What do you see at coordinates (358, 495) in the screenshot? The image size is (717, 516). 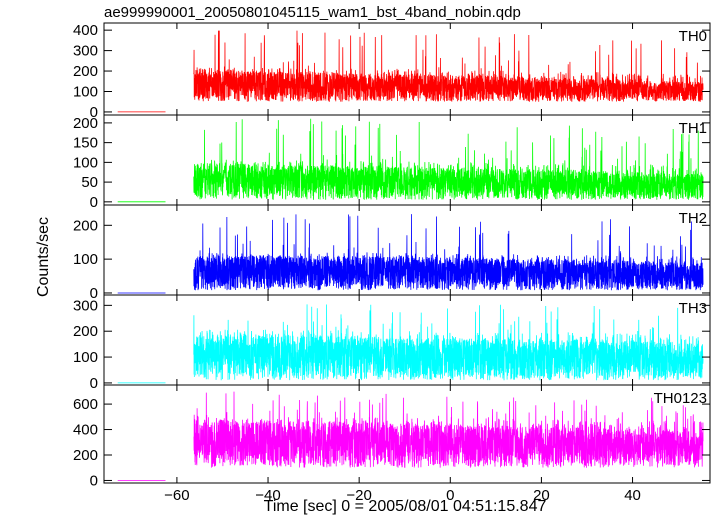 I see `x-tick-label: −20` at bounding box center [358, 495].